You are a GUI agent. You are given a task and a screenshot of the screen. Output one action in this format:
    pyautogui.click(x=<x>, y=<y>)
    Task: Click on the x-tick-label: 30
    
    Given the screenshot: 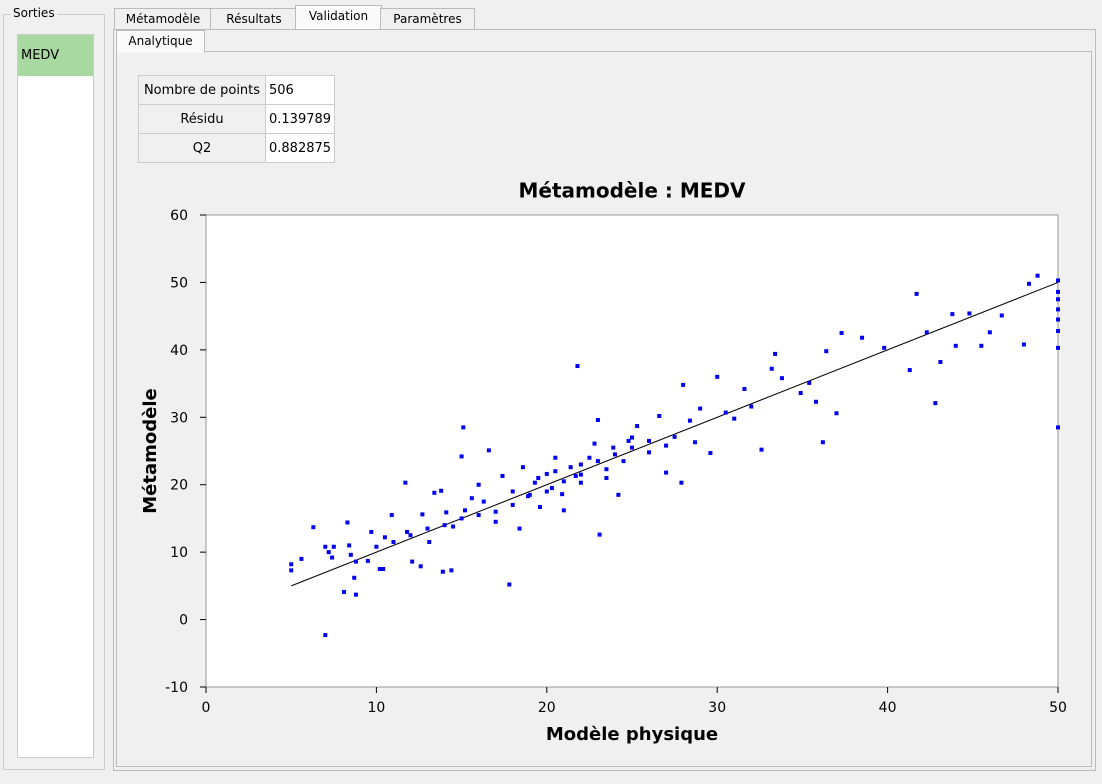 What is the action you would take?
    pyautogui.click(x=717, y=708)
    